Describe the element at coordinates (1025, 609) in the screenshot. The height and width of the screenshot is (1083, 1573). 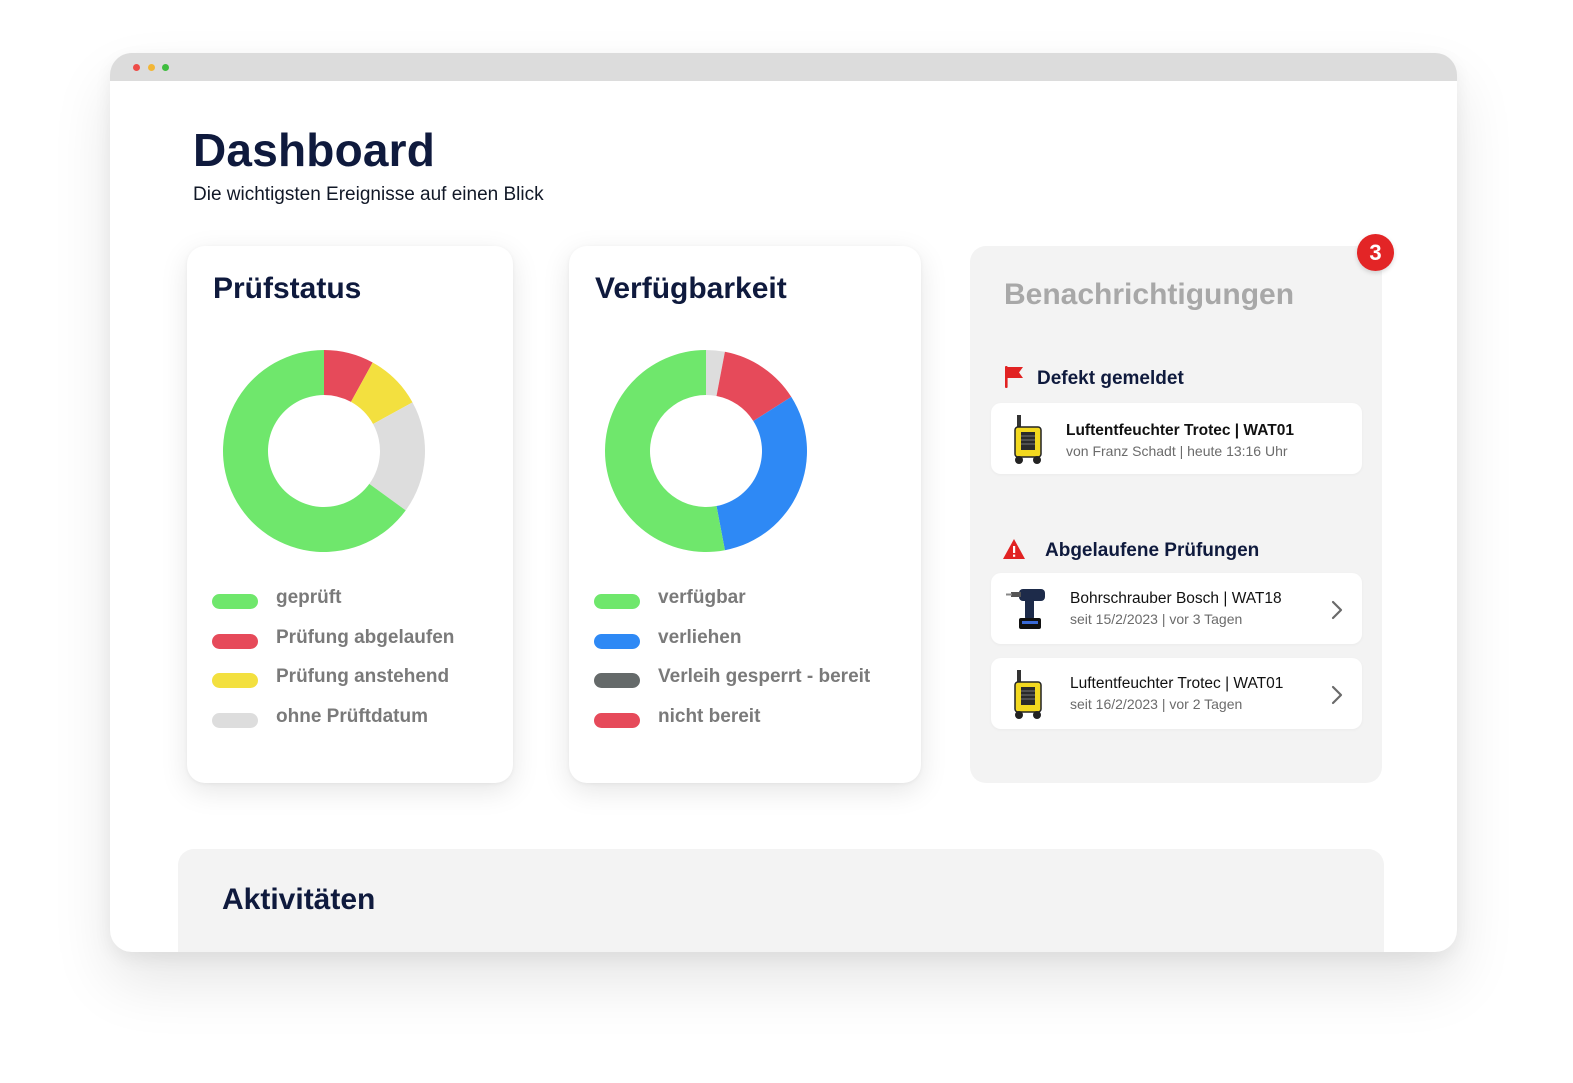
I see `drill-icon` at that location.